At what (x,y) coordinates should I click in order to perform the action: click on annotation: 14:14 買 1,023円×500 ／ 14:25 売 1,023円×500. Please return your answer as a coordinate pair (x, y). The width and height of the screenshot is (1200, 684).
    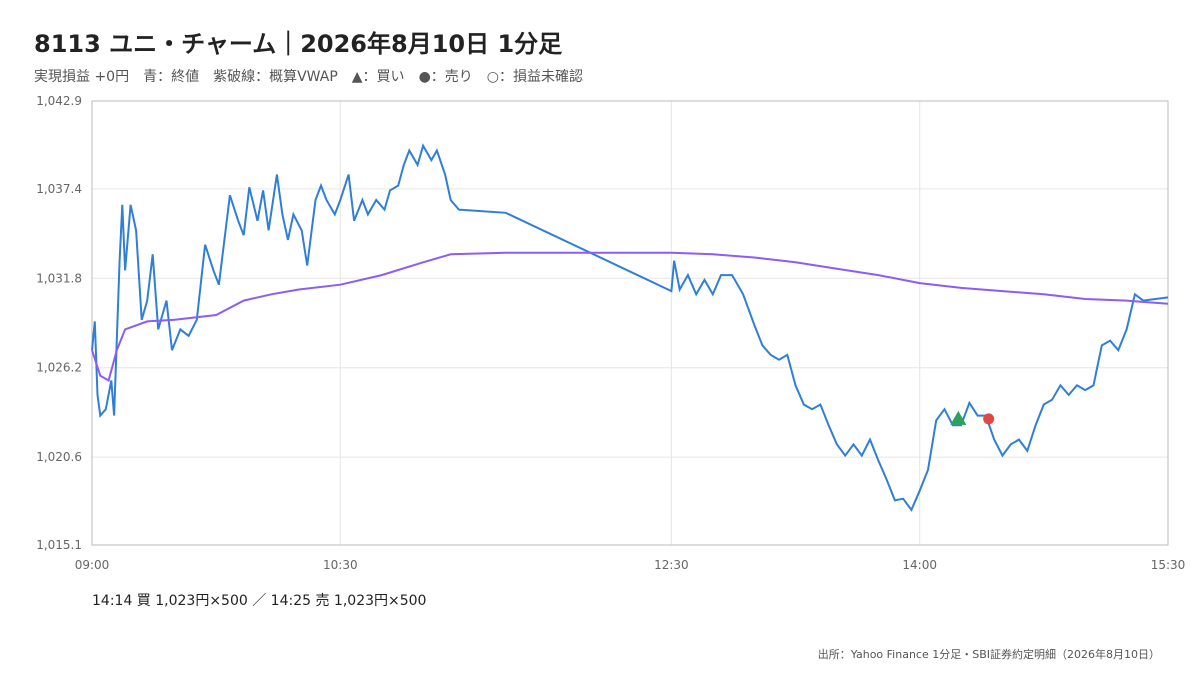
    Looking at the image, I should click on (259, 601).